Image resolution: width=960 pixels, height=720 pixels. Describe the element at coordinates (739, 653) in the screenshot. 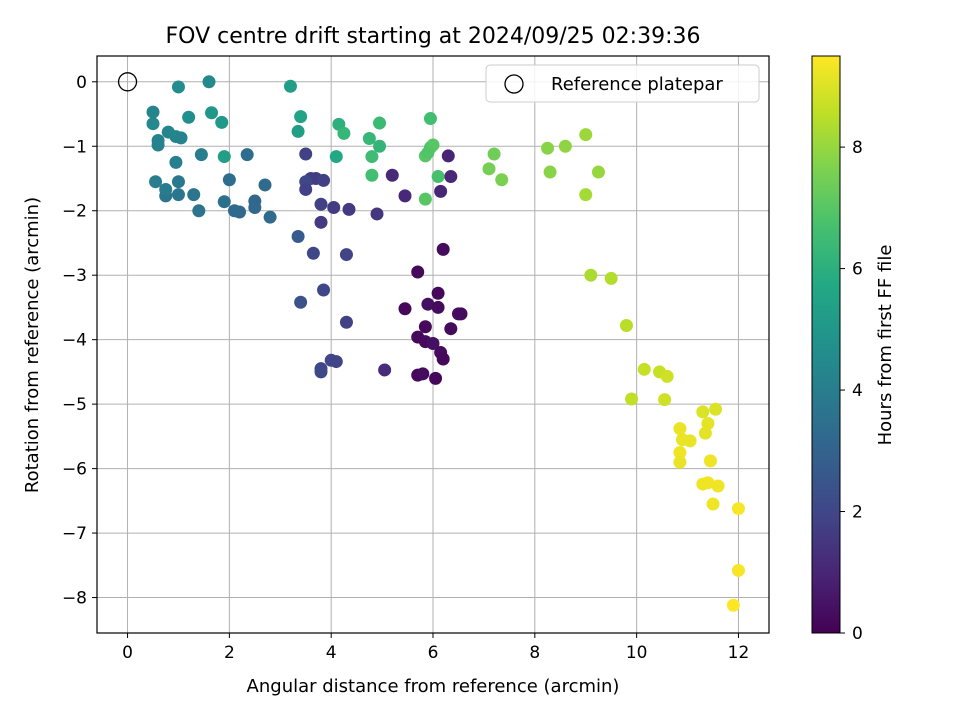

I see `x-tick-label: 12` at that location.